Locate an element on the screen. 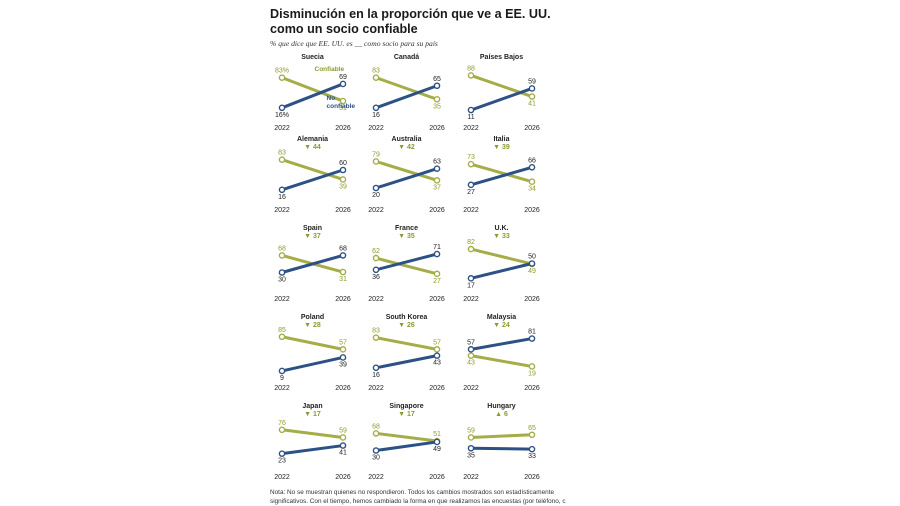 The image size is (900, 506). reliable-value-label: 37 is located at coordinates (437, 187).